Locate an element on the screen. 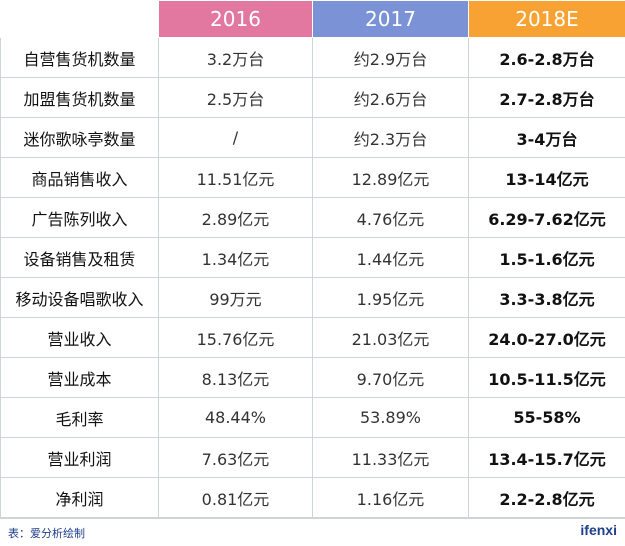 The image size is (625, 546). cell-2018e: 6.29-7.62亿元 is located at coordinates (546, 217).